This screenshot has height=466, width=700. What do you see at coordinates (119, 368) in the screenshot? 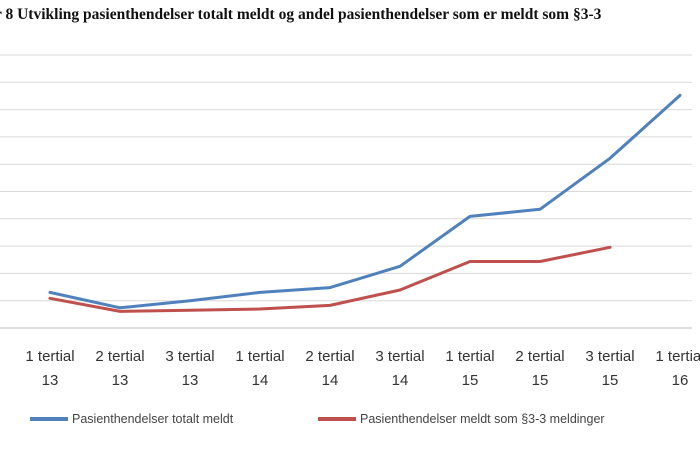
I see `x-tick-label: 2 tertial 13` at bounding box center [119, 368].